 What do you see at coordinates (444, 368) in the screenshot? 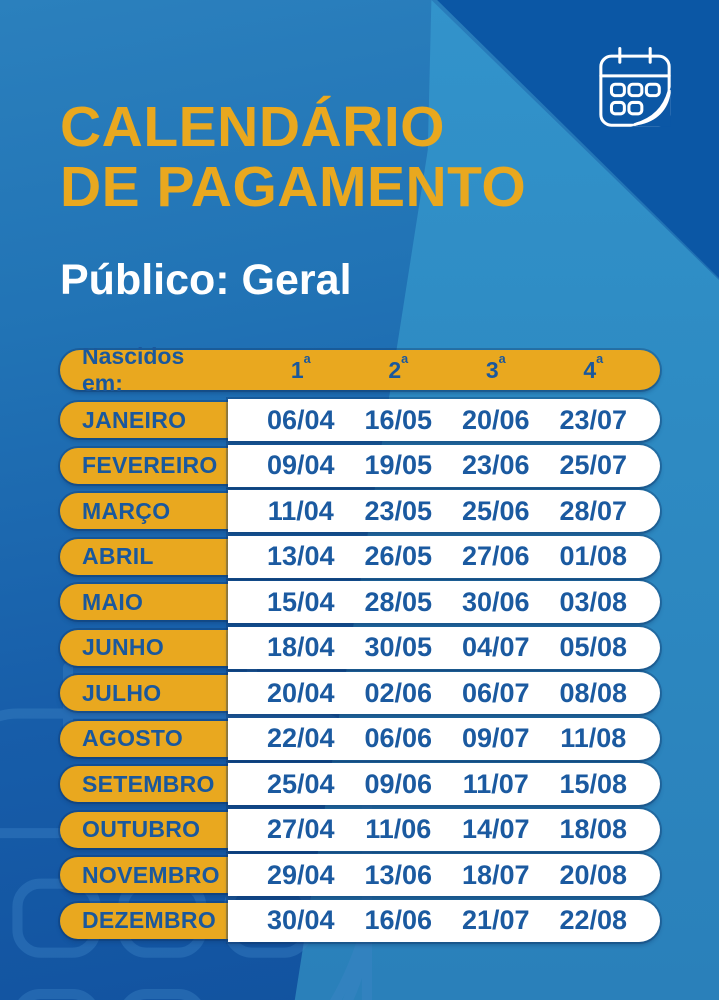
I see `header-columns: 1a 2a 3a 4a` at bounding box center [444, 368].